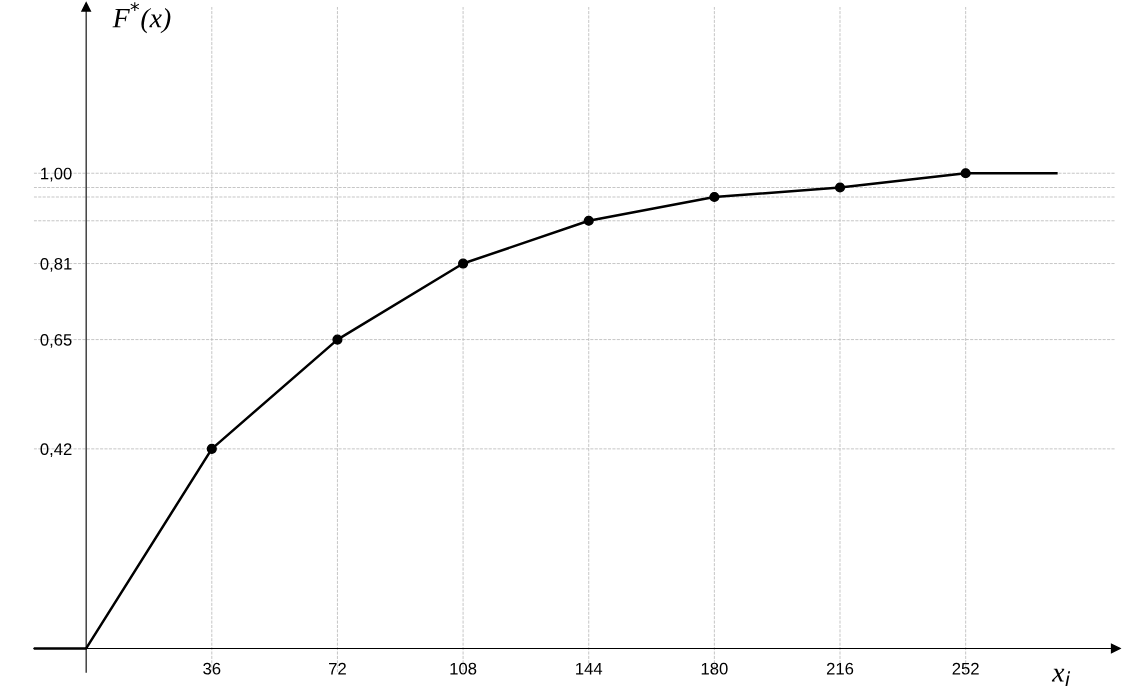 The image size is (1127, 693). I want to click on y-tick-label: 1,00, so click(56, 174).